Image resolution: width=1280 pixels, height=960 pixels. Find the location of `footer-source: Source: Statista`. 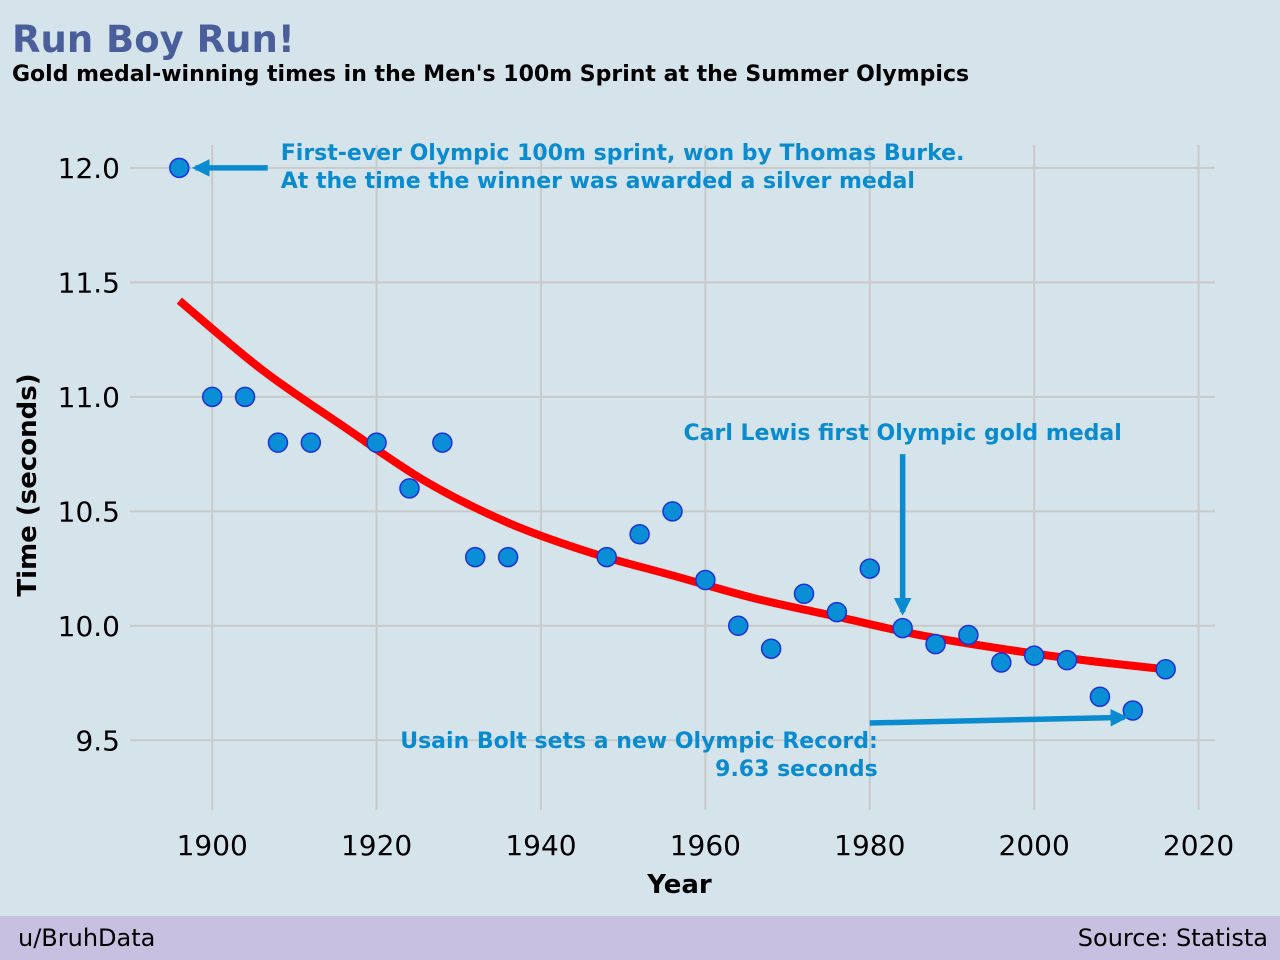

footer-source: Source: Statista is located at coordinates (1172, 938).